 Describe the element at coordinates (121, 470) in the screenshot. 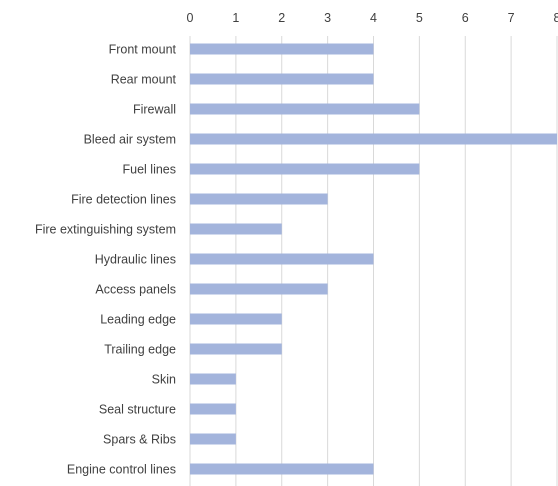

I see `category-label: Engine control lines` at that location.